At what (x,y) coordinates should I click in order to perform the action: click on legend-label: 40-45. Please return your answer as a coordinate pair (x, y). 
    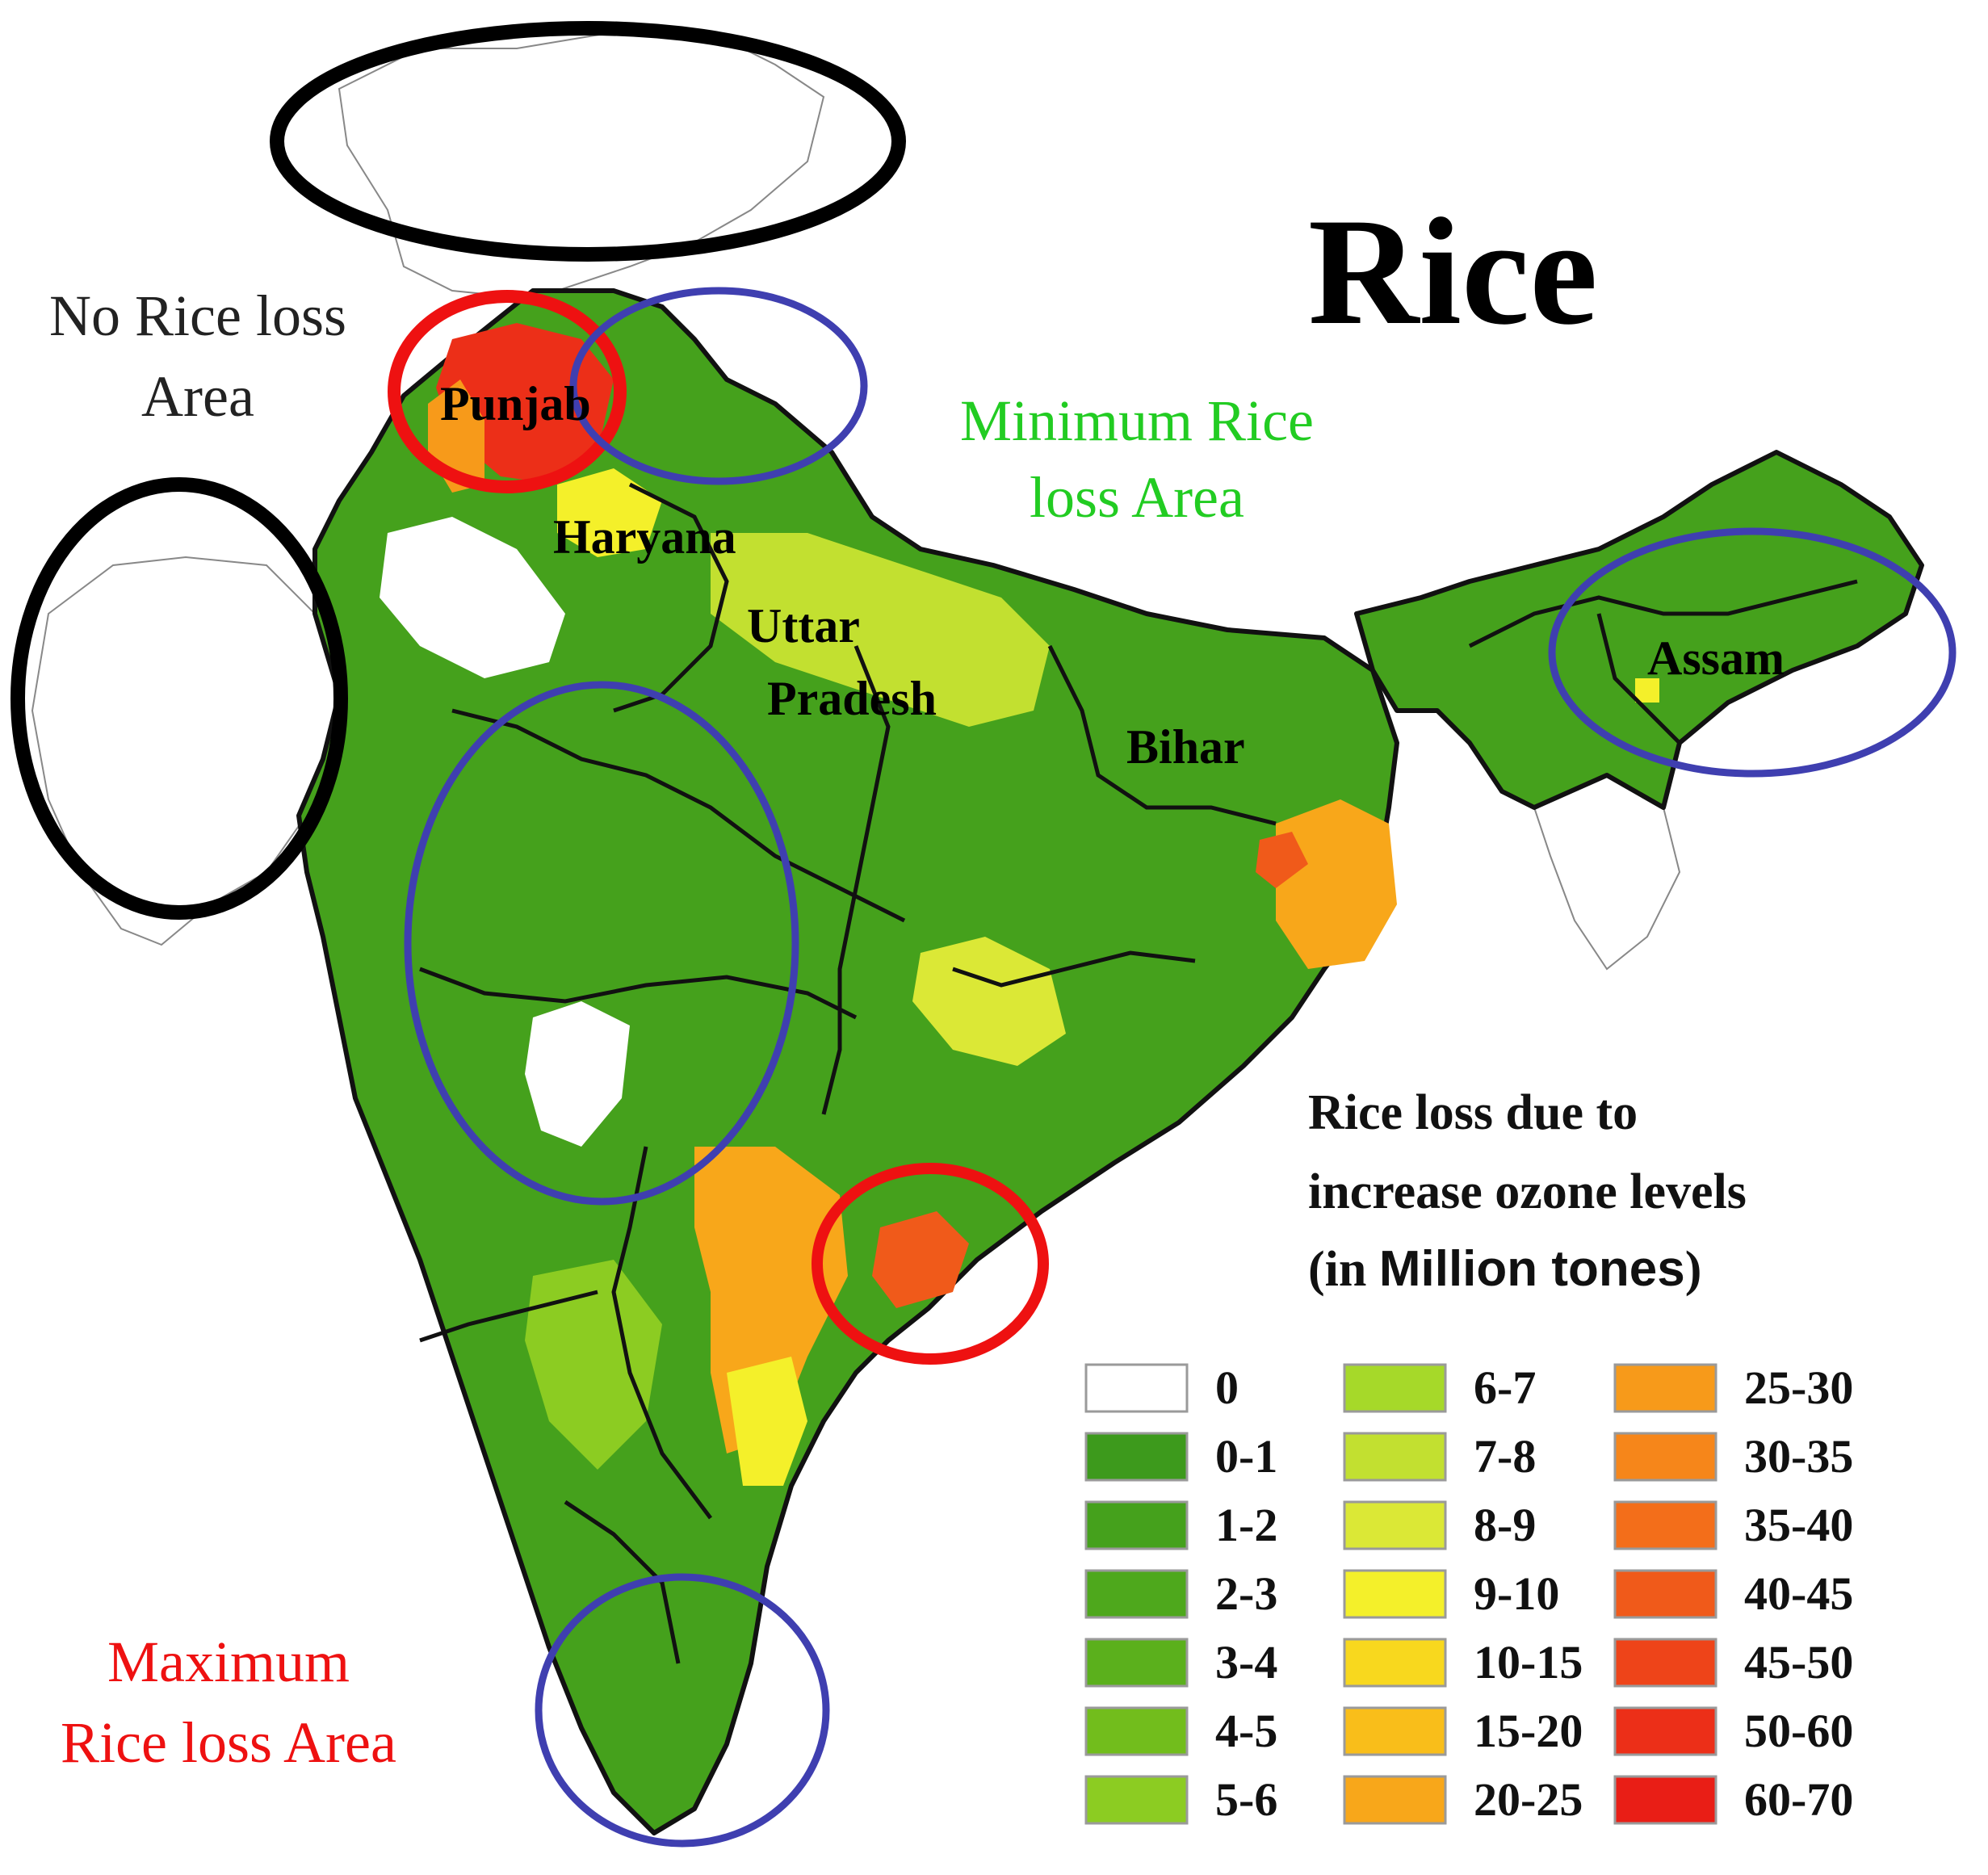
    Looking at the image, I should click on (1798, 1593).